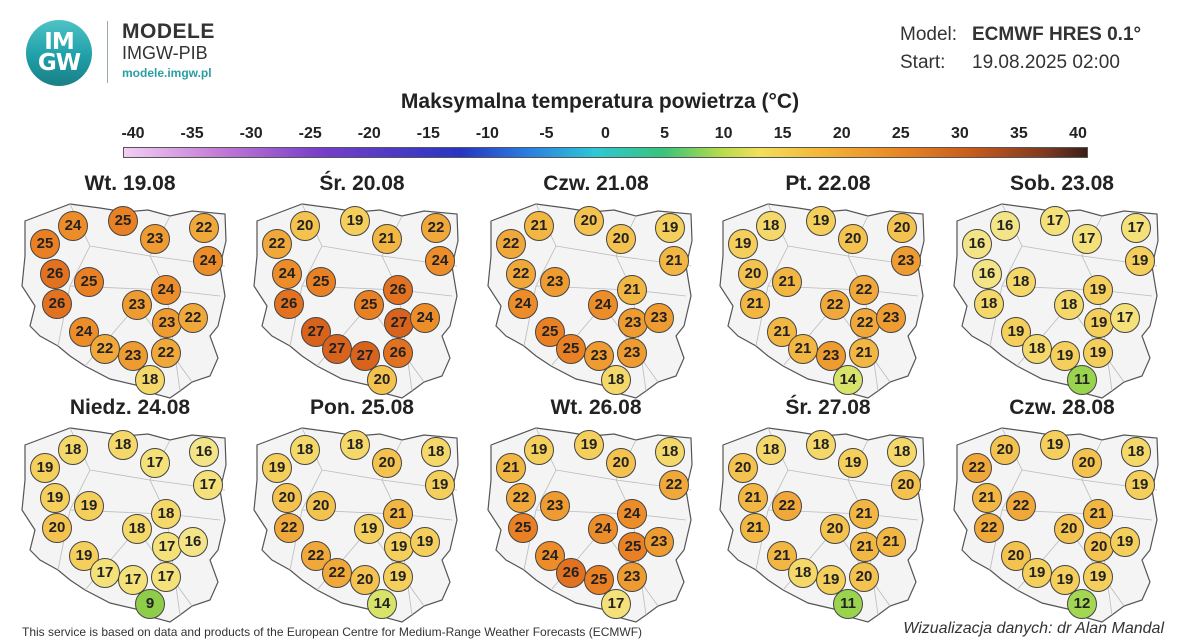 Image resolution: width=1200 pixels, height=643 pixels. Describe the element at coordinates (487, 133) in the screenshot. I see `legend-tick-label: -10` at that location.